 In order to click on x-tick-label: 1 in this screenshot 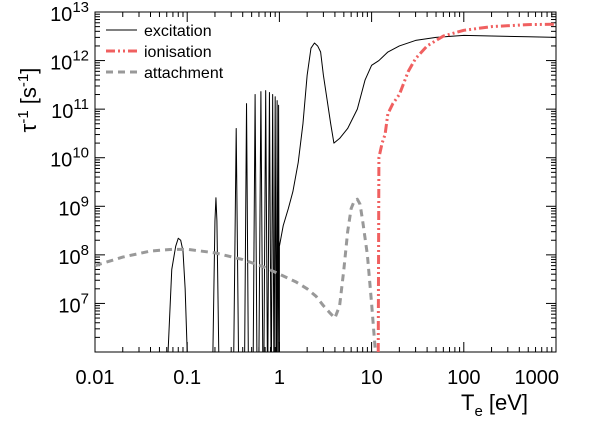, I will do `click(279, 378)`.